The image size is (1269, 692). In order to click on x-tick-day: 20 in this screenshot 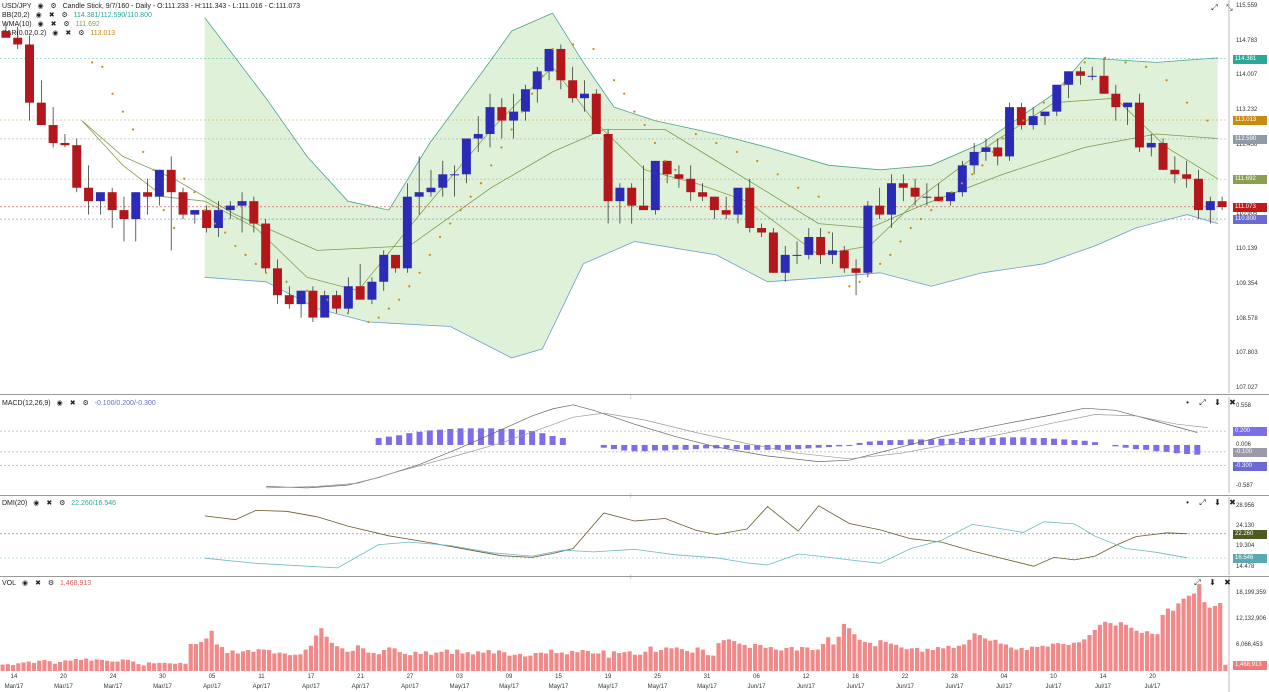, I will do `click(1152, 677)`.